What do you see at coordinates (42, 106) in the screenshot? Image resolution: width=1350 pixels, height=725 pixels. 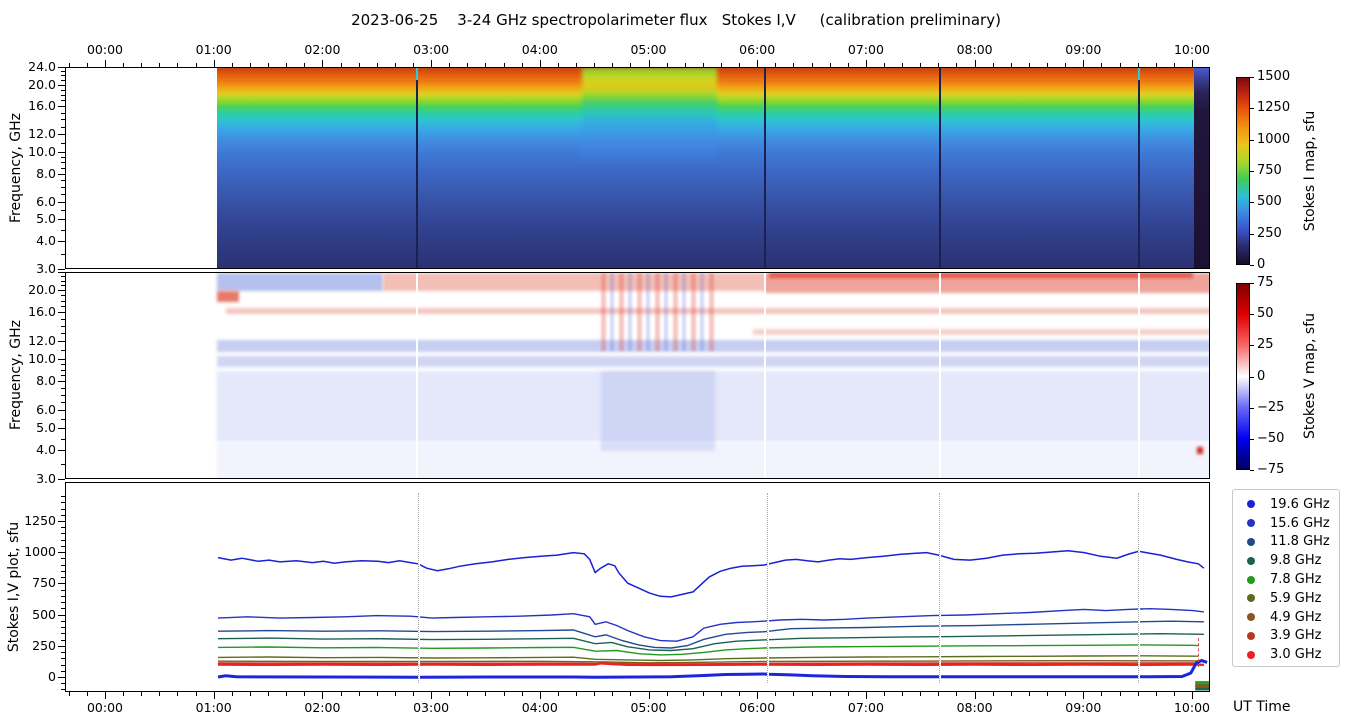 I see `y-tick-label: 16.0` at bounding box center [42, 106].